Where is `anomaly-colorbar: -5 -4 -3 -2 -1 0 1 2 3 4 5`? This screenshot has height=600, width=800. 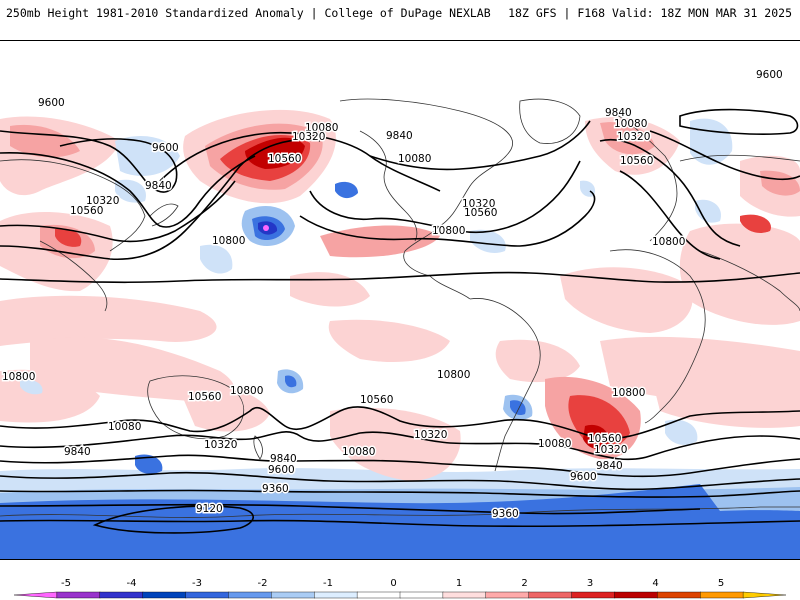 anomaly-colorbar: -5 -4 -3 -2 -1 0 1 2 3 4 5 is located at coordinates (400, 588).